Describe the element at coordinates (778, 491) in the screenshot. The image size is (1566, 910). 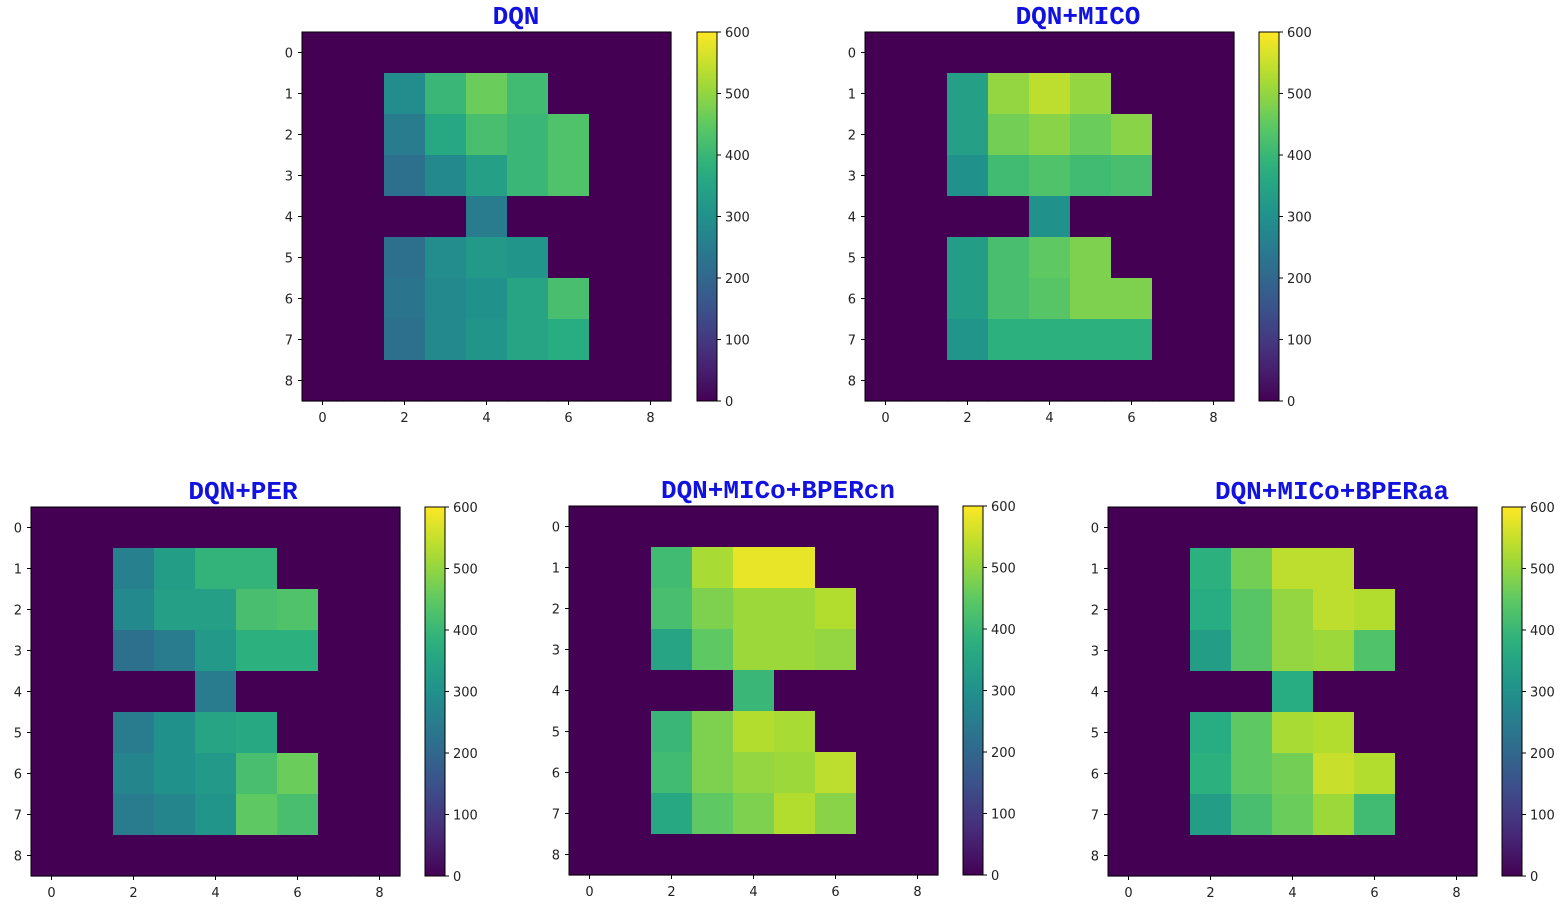
I see `panel-title: DQN+MICo+BPERcn` at that location.